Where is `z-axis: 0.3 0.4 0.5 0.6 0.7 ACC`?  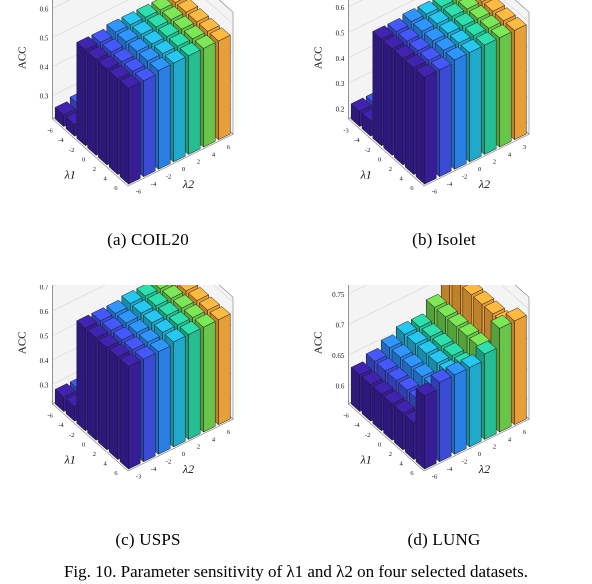 z-axis: 0.3 0.4 0.5 0.6 0.7 ACC is located at coordinates (34, 344).